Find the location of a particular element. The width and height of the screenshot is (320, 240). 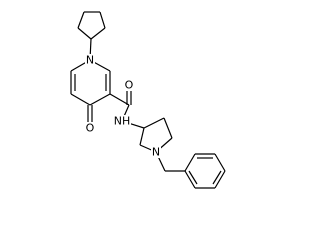

atom-labels: N O O NH N is located at coordinates (123, 106).